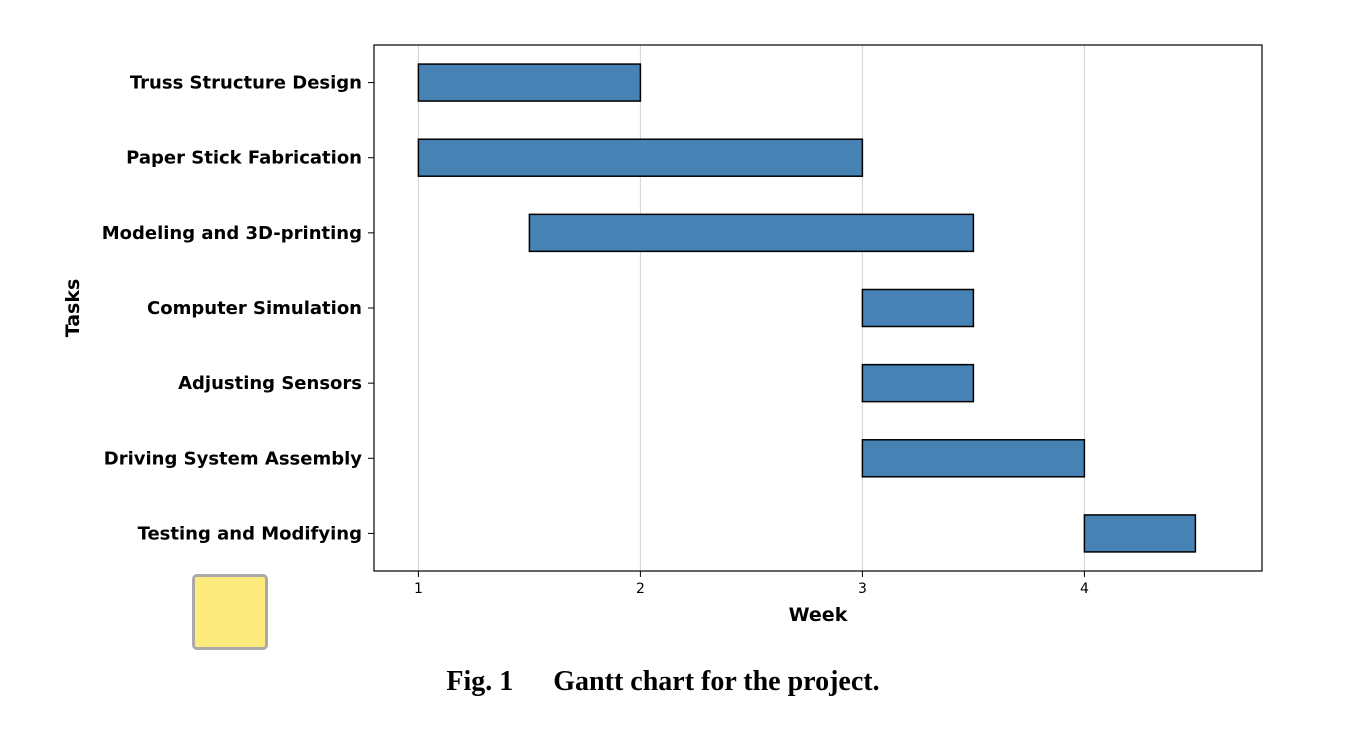  I want to click on x-tick-label: 3, so click(862, 589).